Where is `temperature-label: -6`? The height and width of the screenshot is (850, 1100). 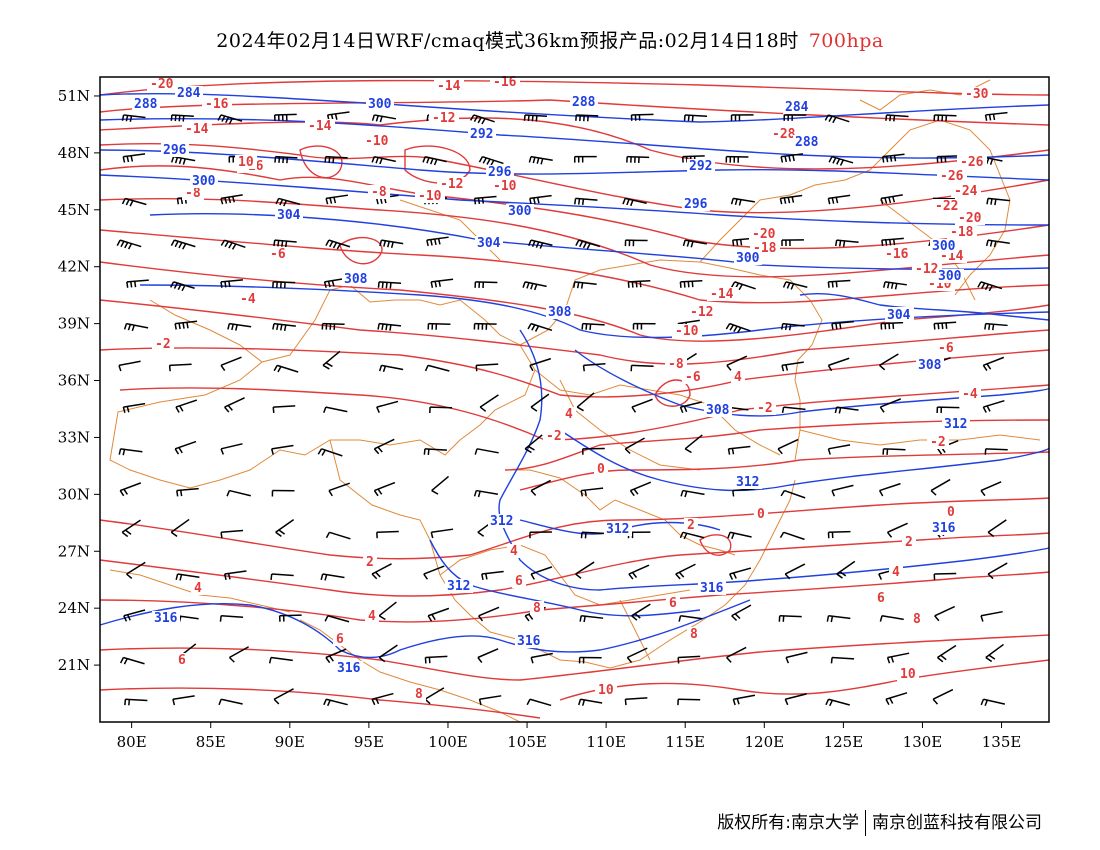 temperature-label: -6 is located at coordinates (946, 348).